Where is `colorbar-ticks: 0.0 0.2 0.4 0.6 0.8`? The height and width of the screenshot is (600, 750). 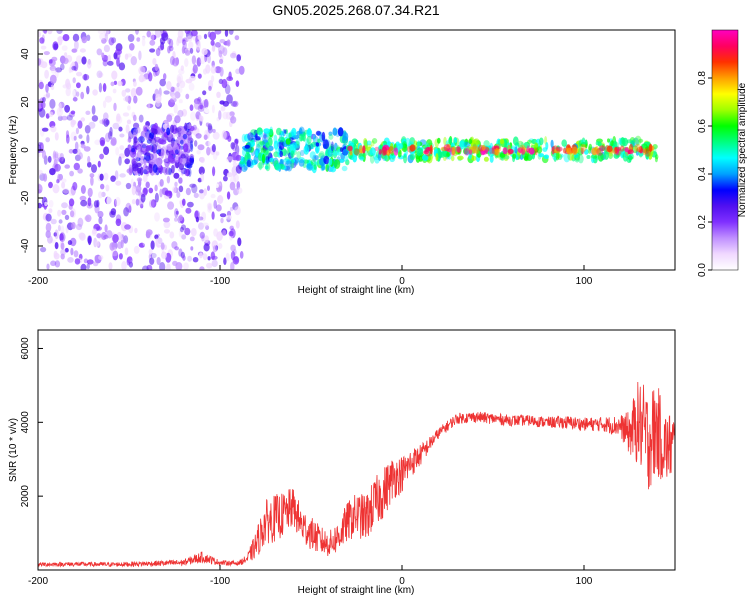 colorbar-ticks: 0.0 0.2 0.4 0.6 0.8 is located at coordinates (704, 174).